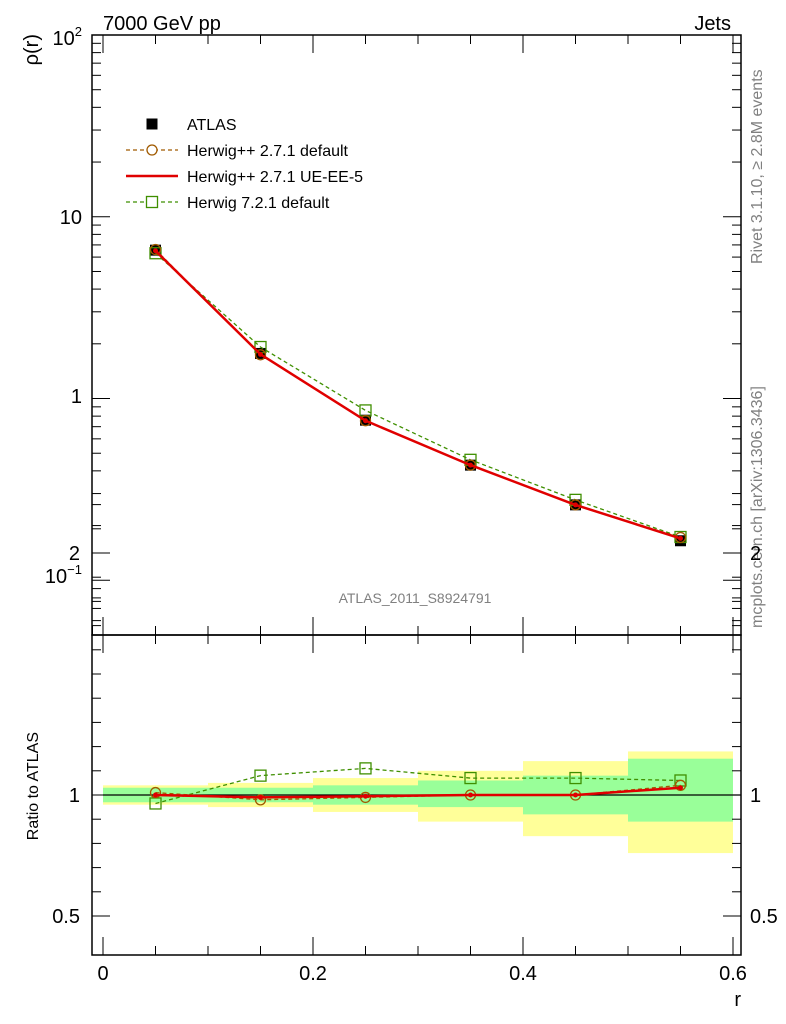 The image size is (786, 1024). What do you see at coordinates (212, 125) in the screenshot?
I see `legend-label: ATLAS` at bounding box center [212, 125].